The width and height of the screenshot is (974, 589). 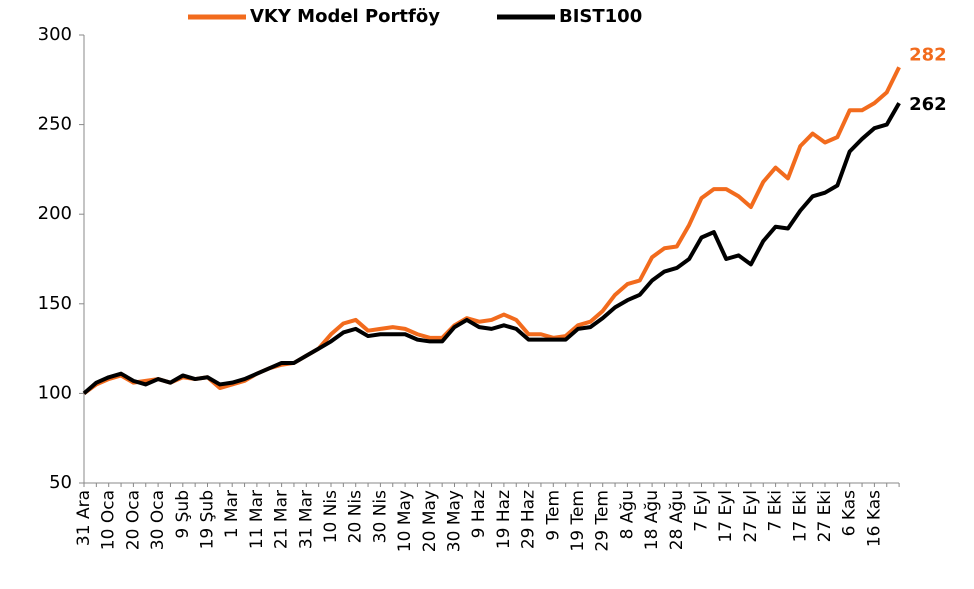 What do you see at coordinates (677, 520) in the screenshot?
I see `x-tick-label: 28 Ağu` at bounding box center [677, 520].